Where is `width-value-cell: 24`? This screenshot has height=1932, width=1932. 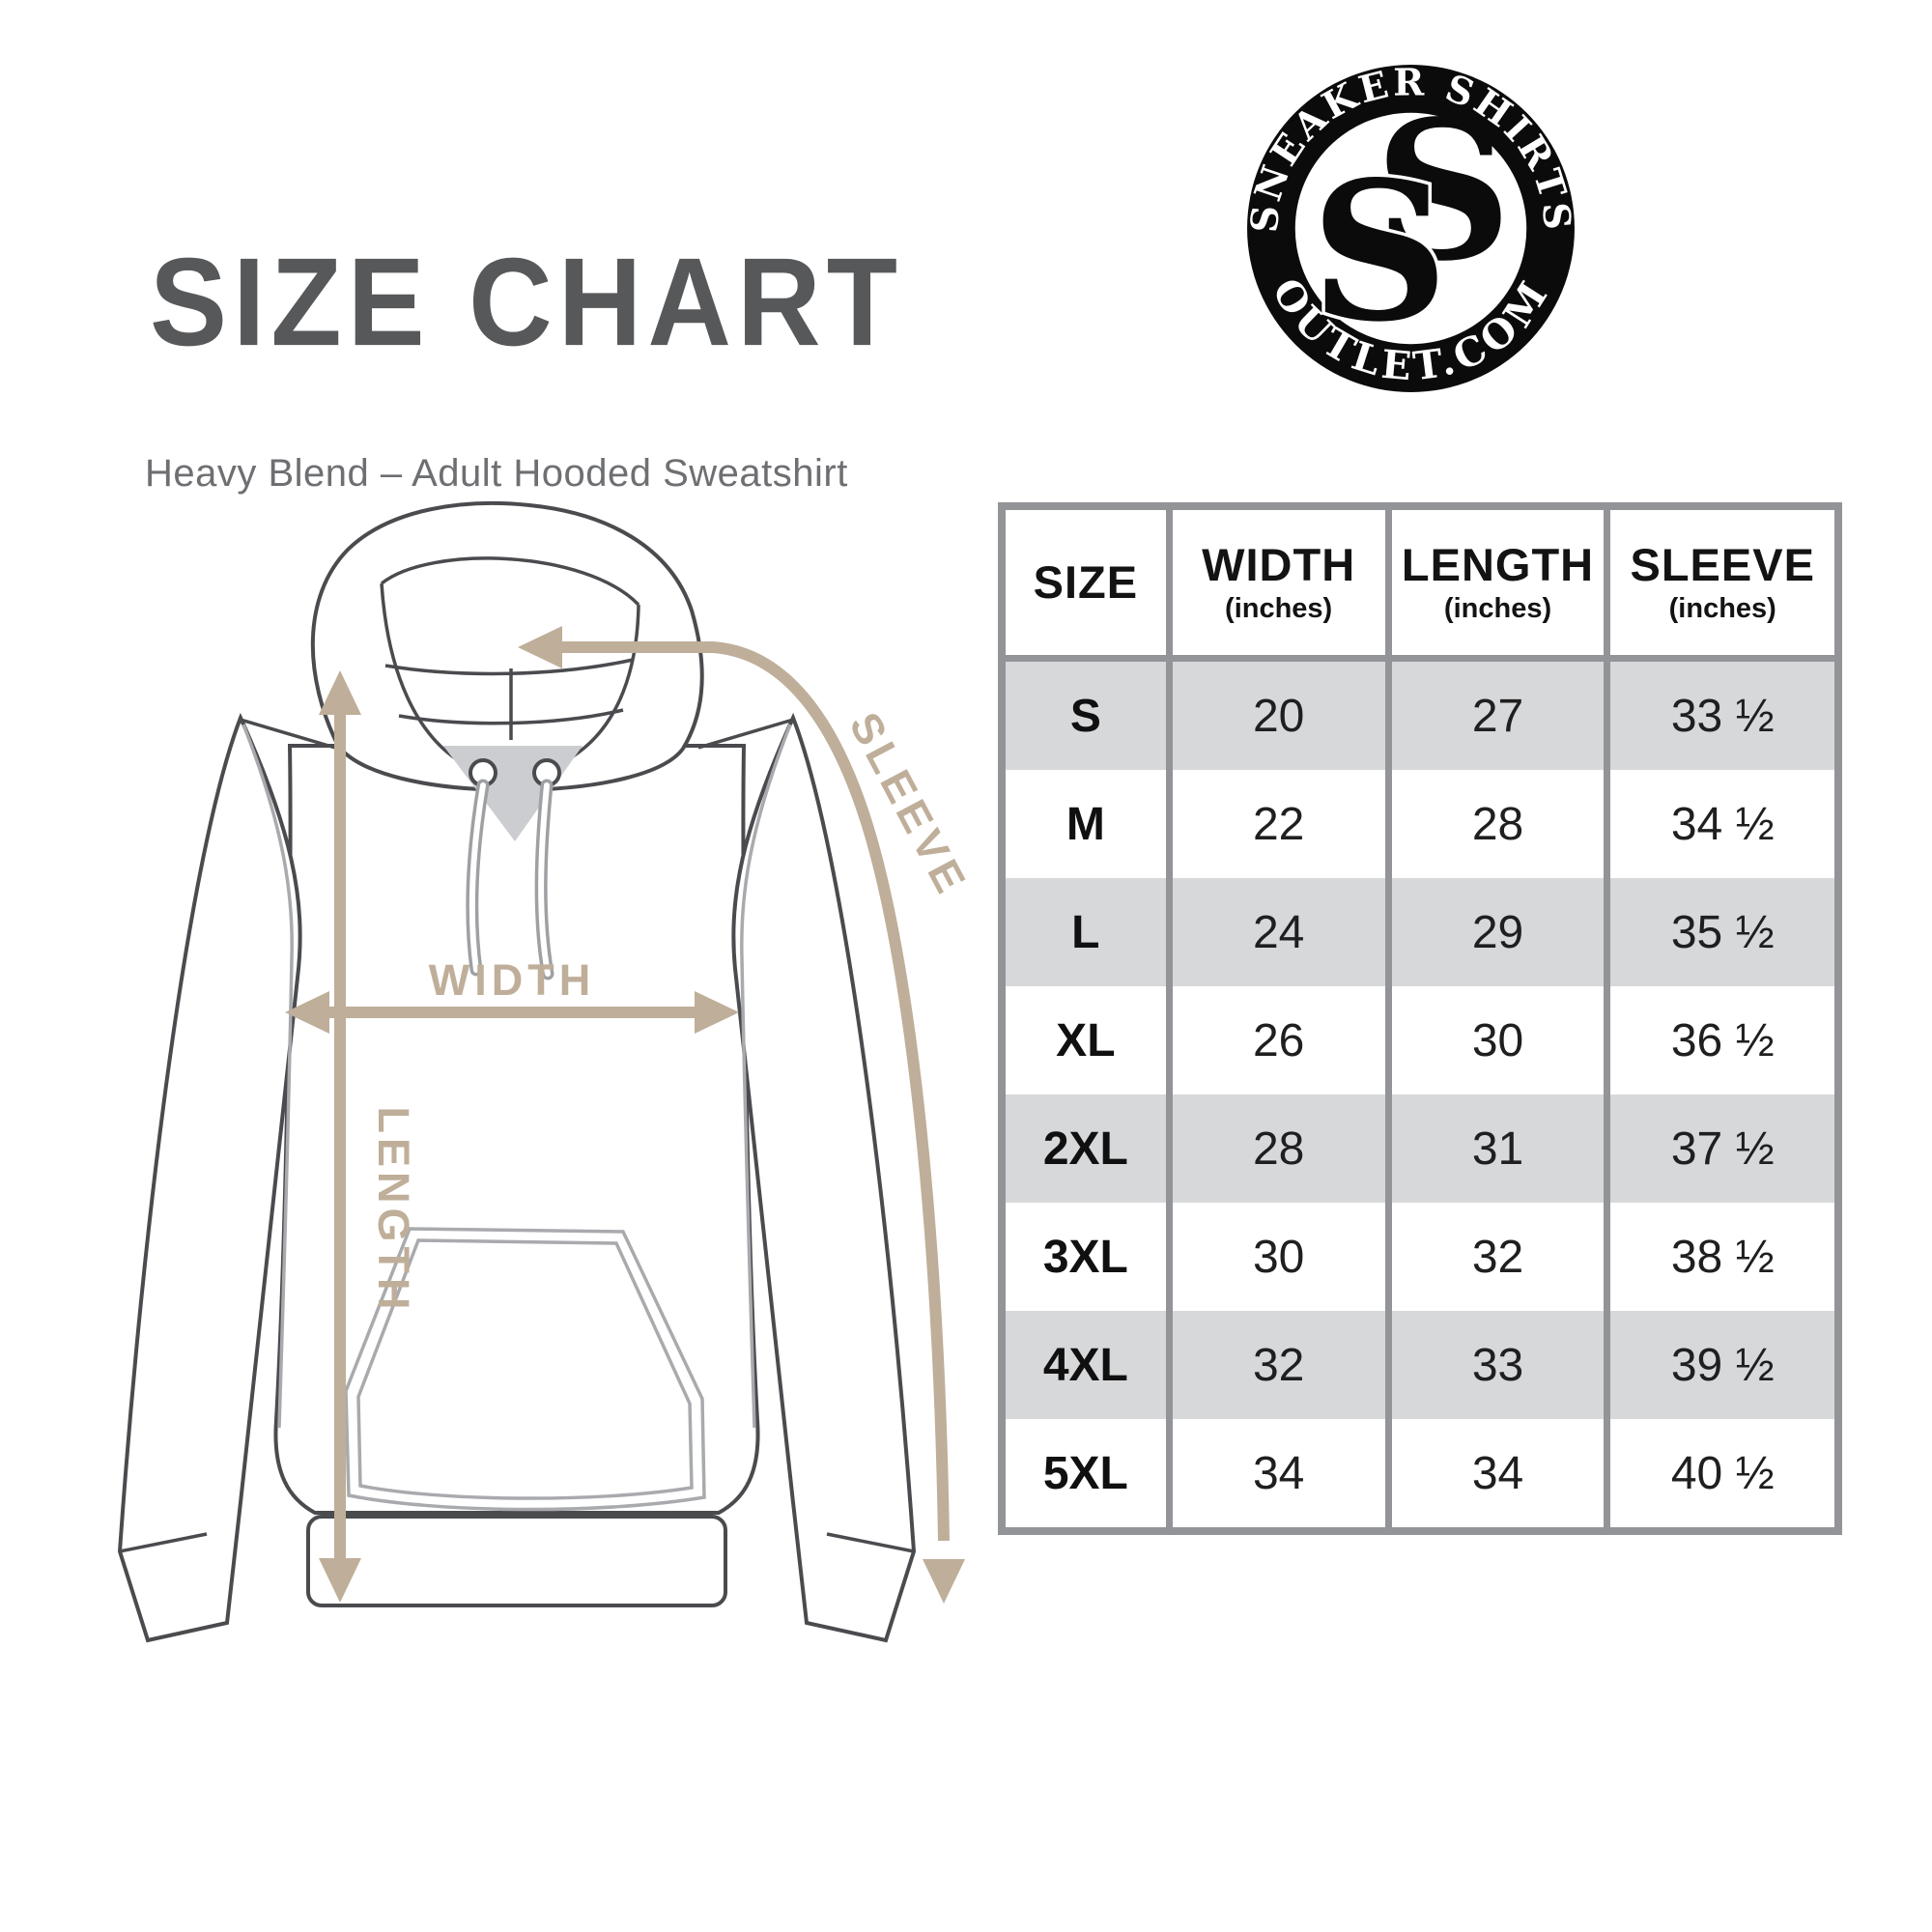 width-value-cell: 24 is located at coordinates (1277, 932).